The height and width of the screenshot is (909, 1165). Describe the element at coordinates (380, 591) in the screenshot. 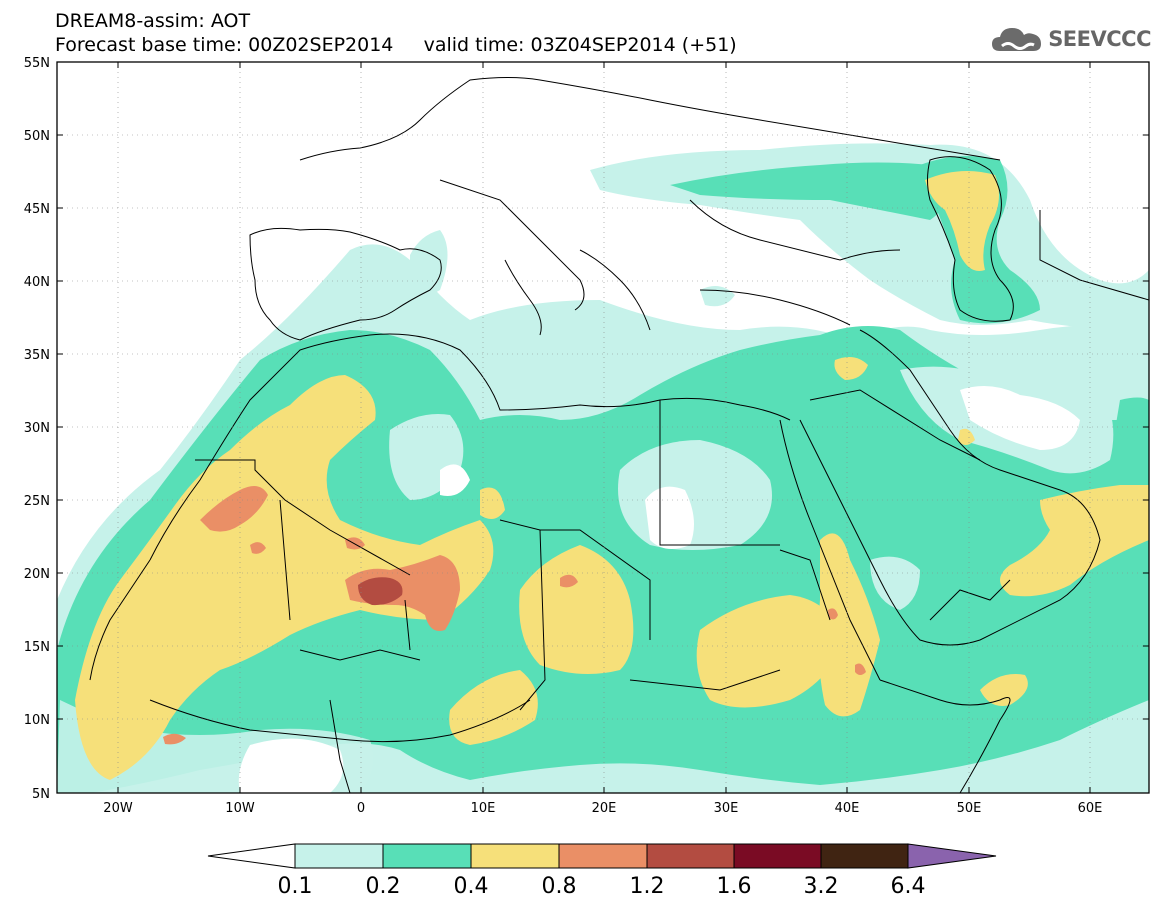

I see `aot-band-1.2` at that location.